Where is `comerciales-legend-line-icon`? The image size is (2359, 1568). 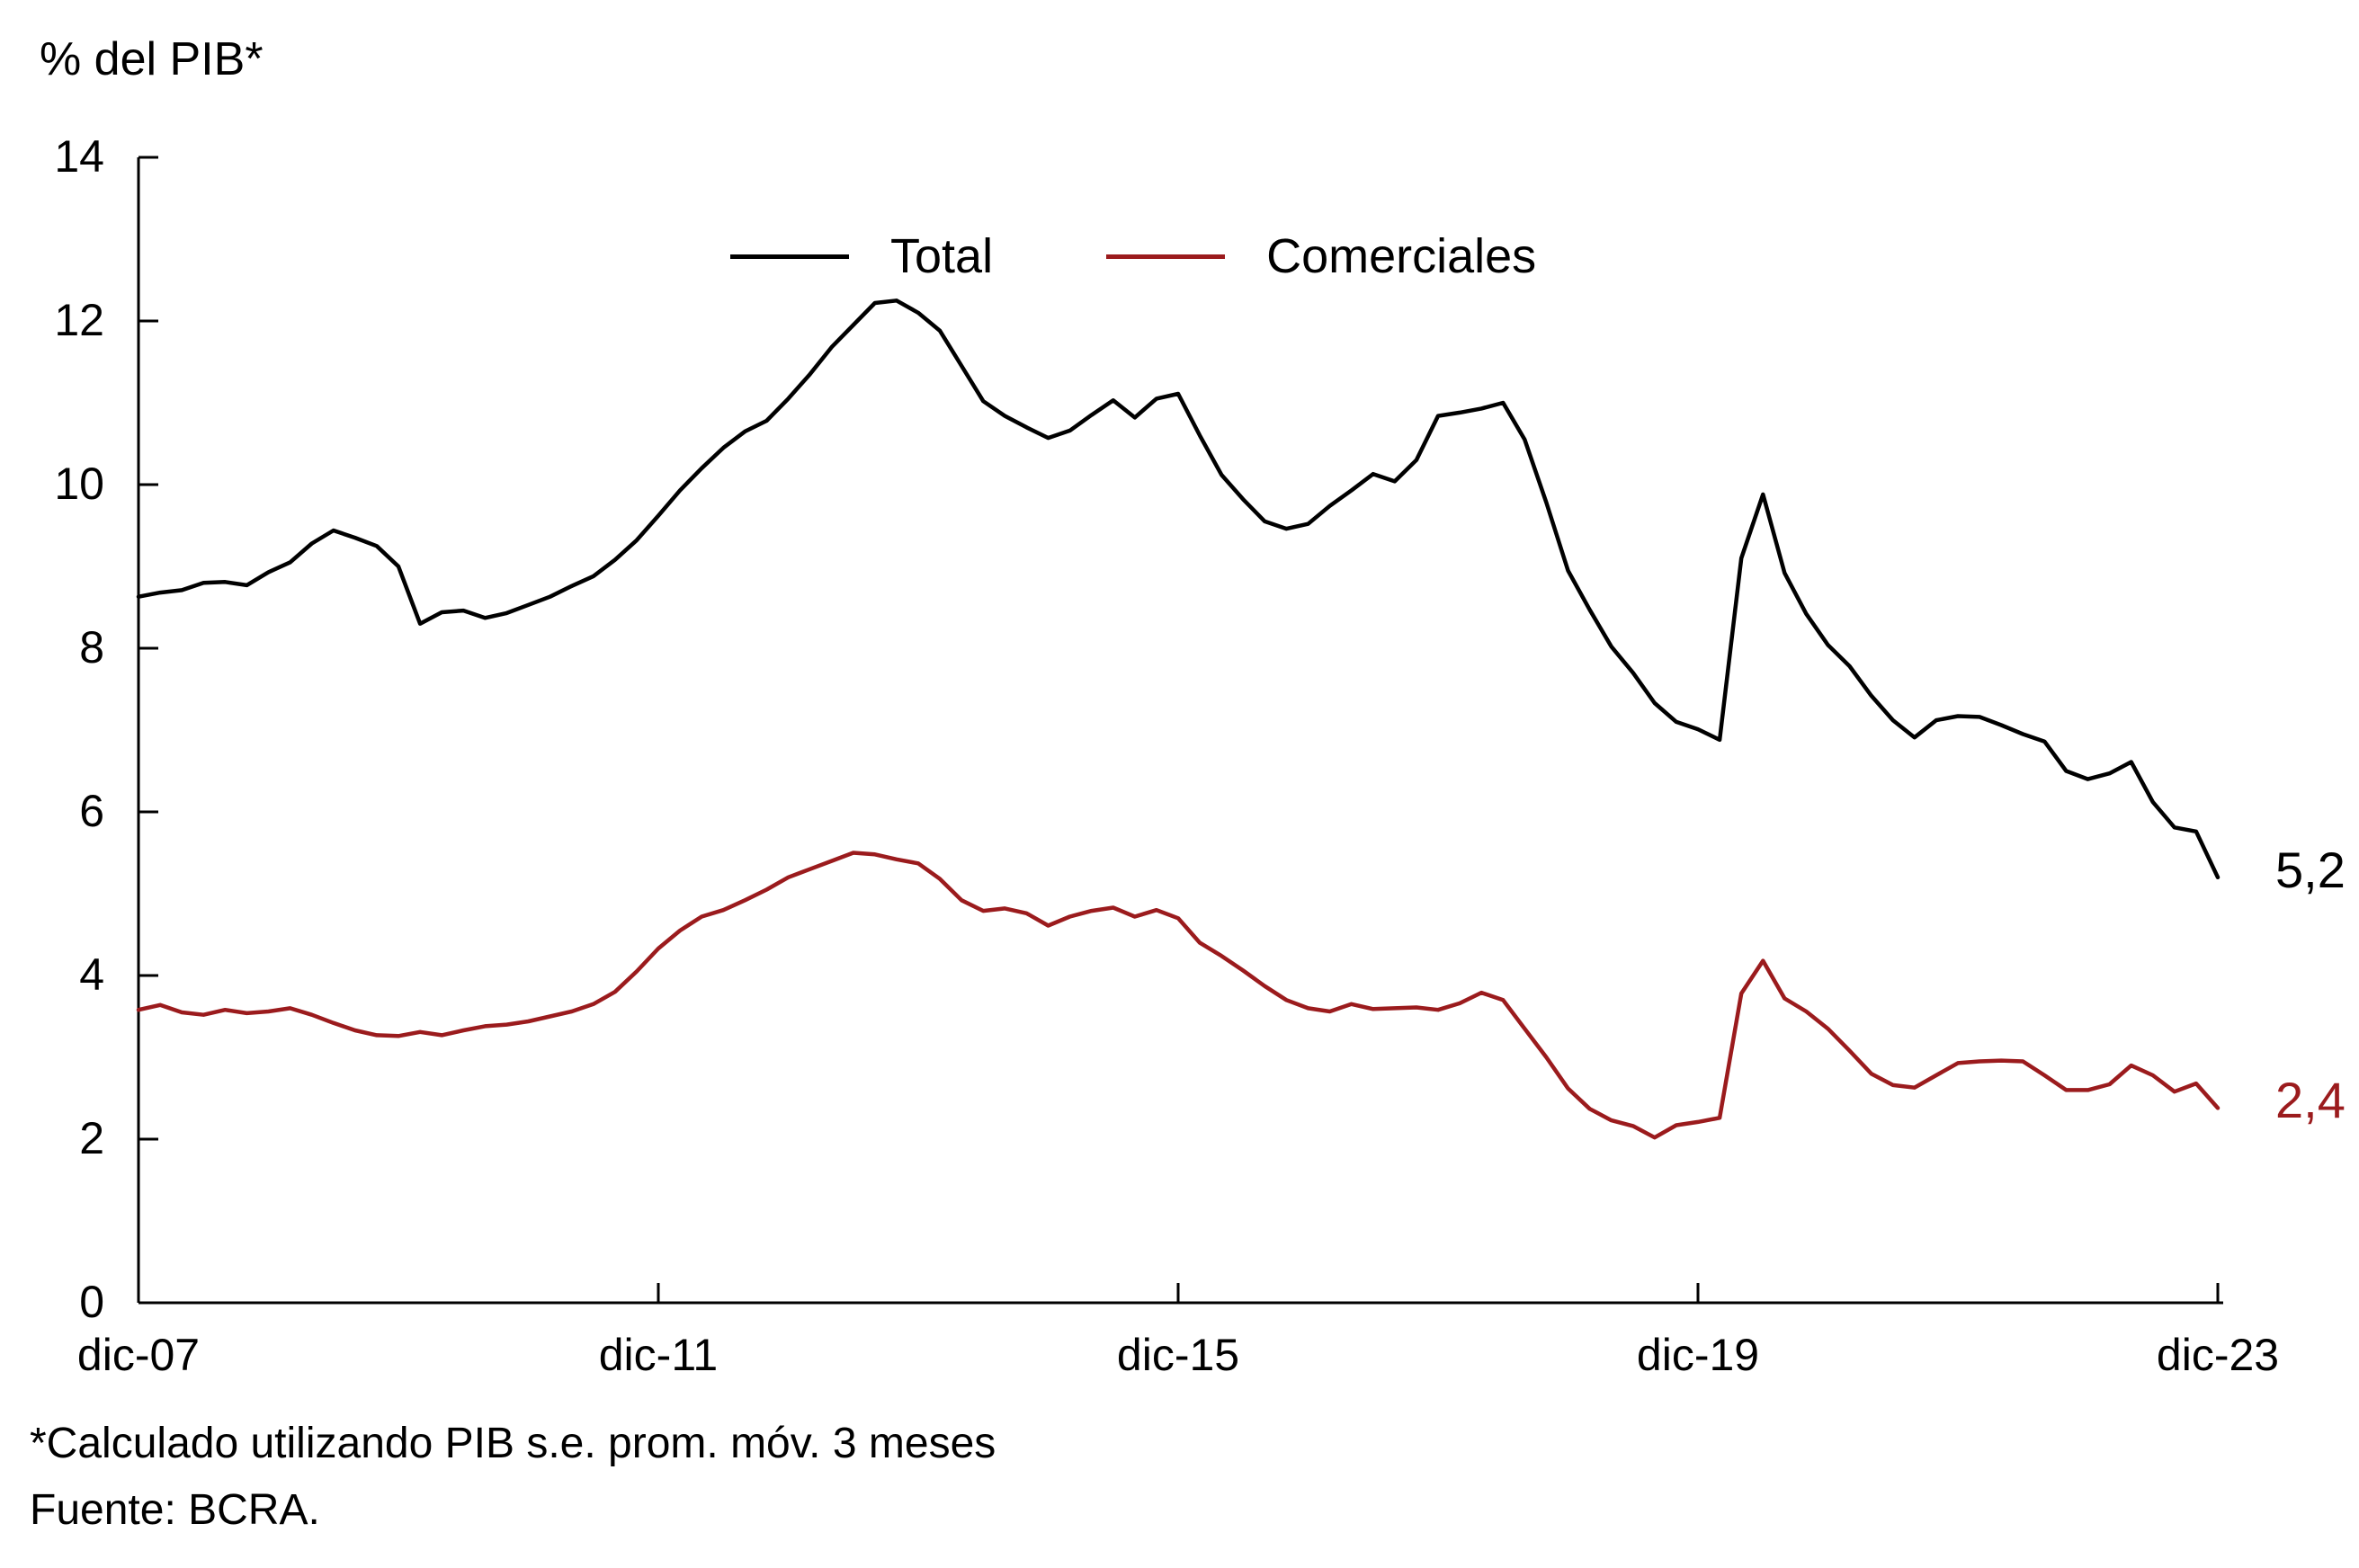 comerciales-legend-line-icon is located at coordinates (1166, 256).